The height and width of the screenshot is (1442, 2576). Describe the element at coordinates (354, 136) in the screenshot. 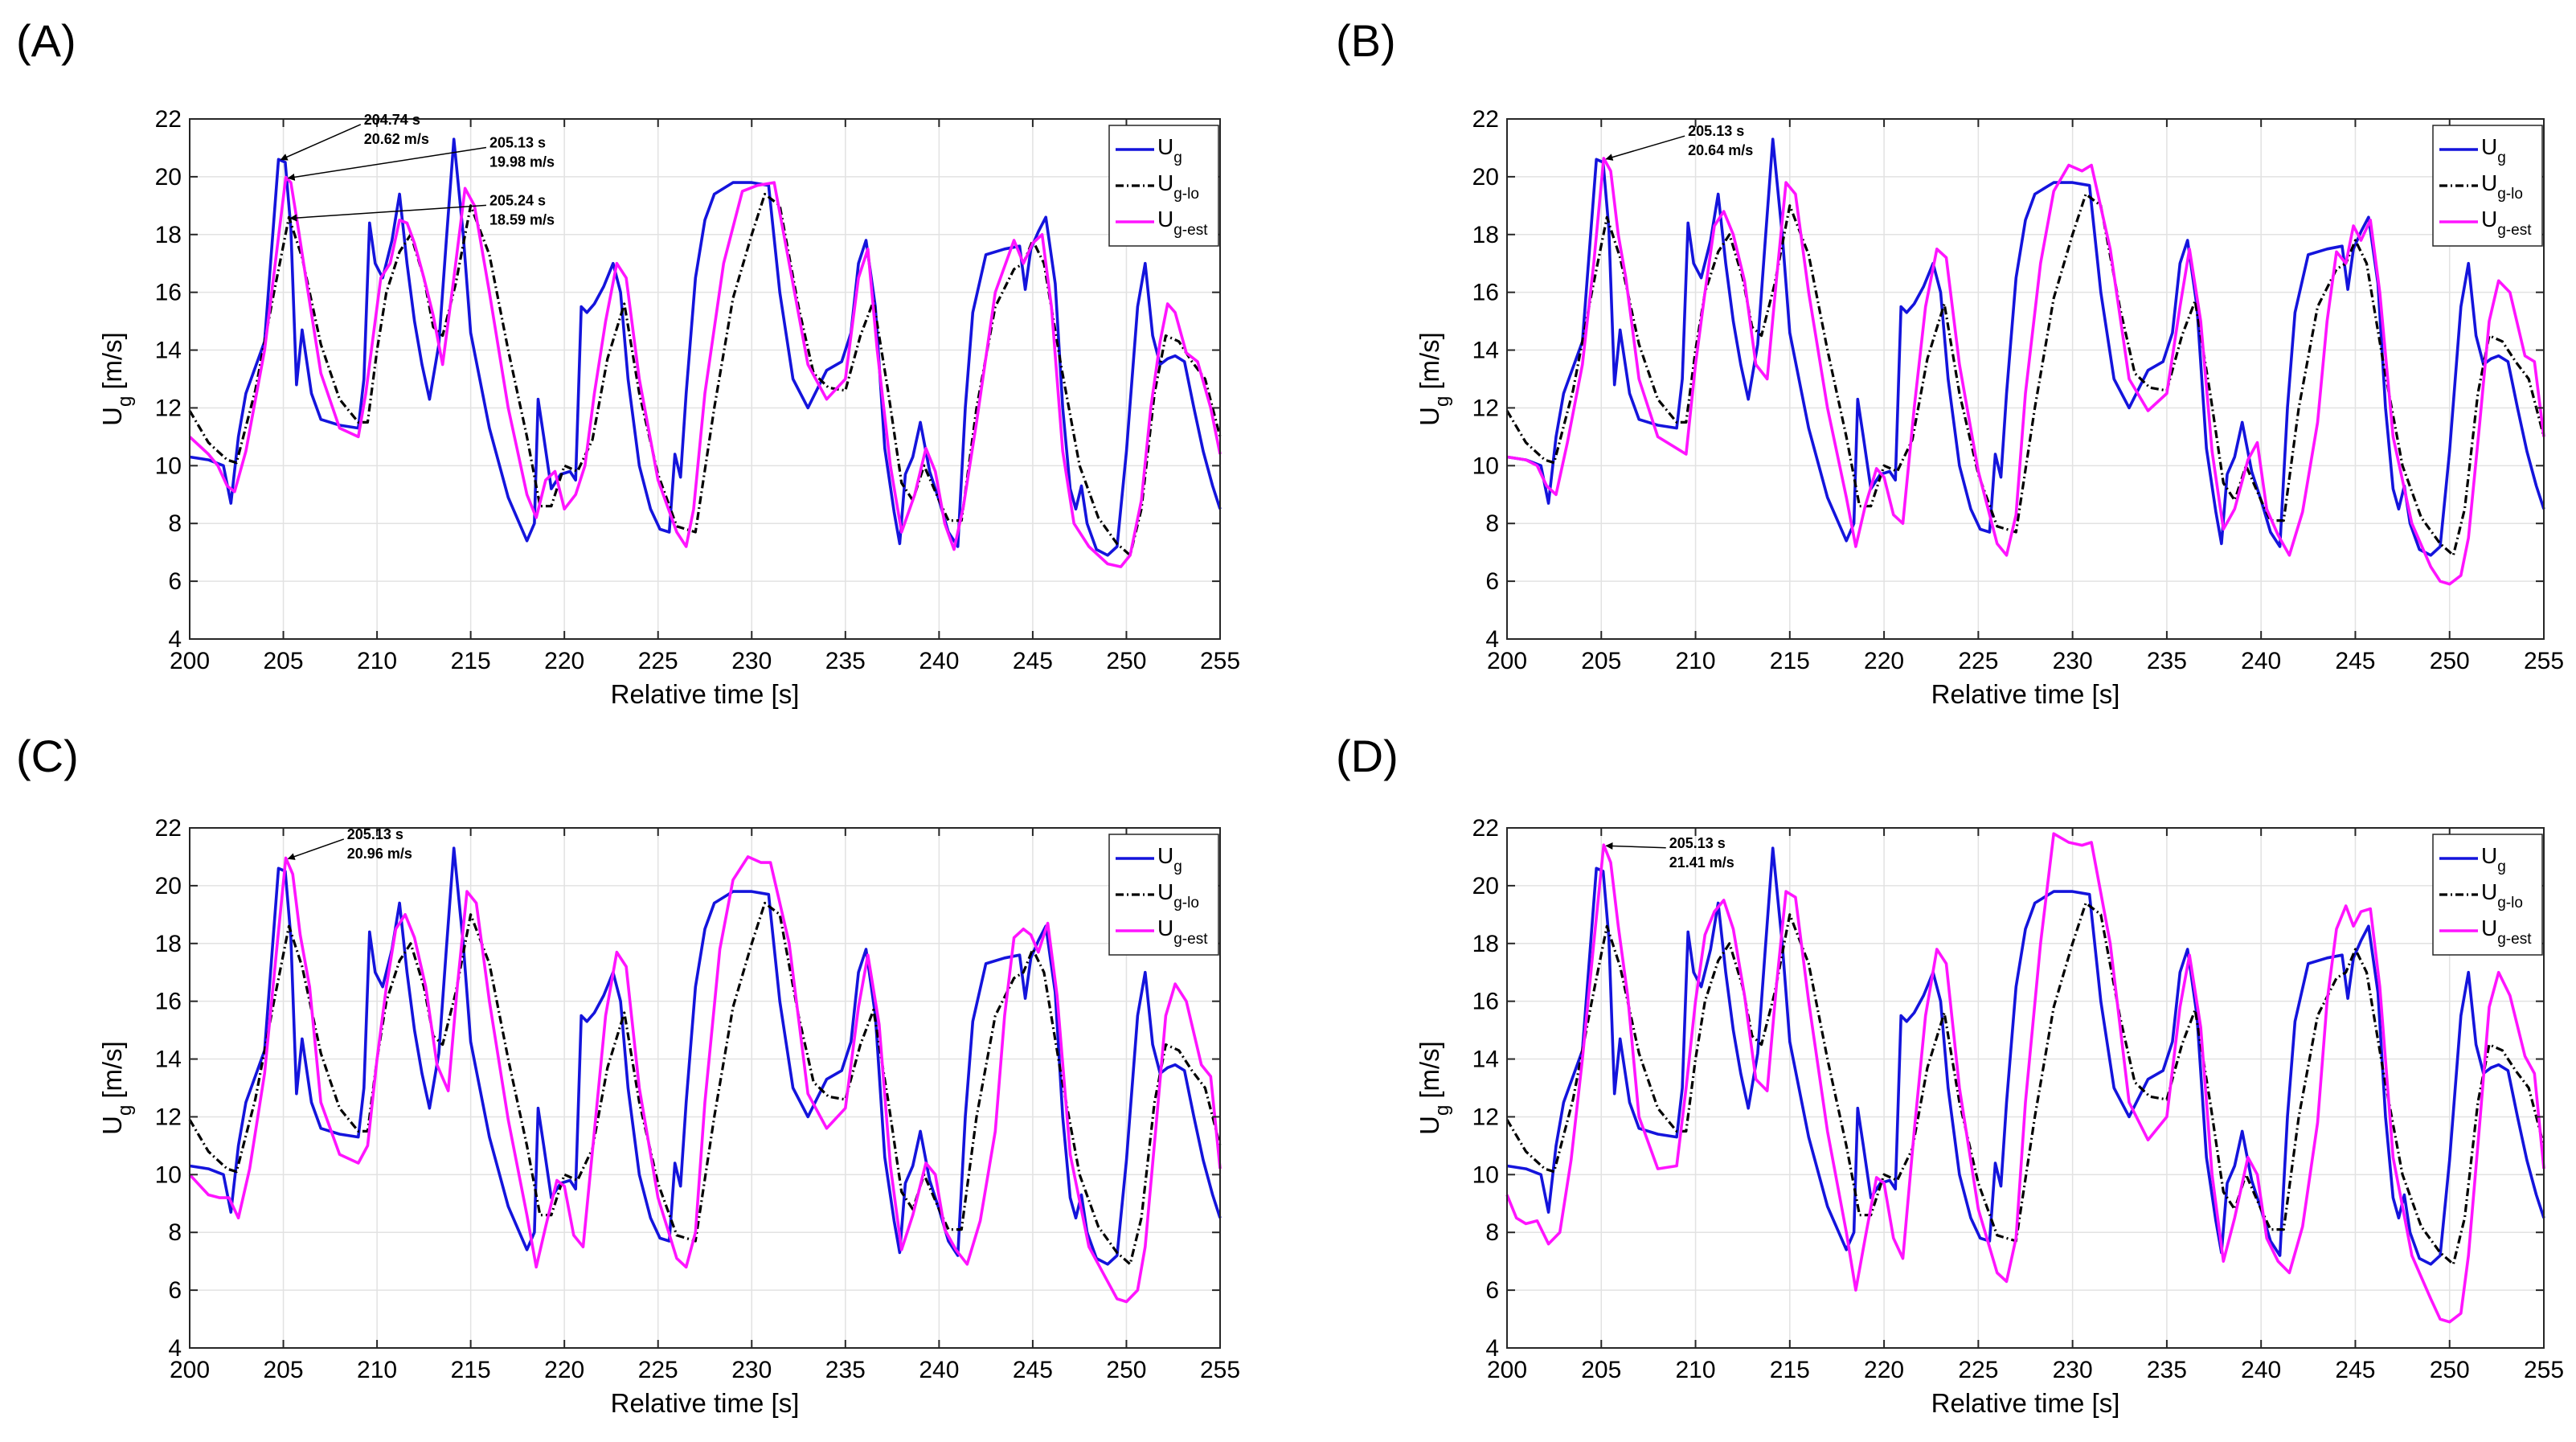

I see `annotation-1: 204.74 s 20.62 m/s` at that location.